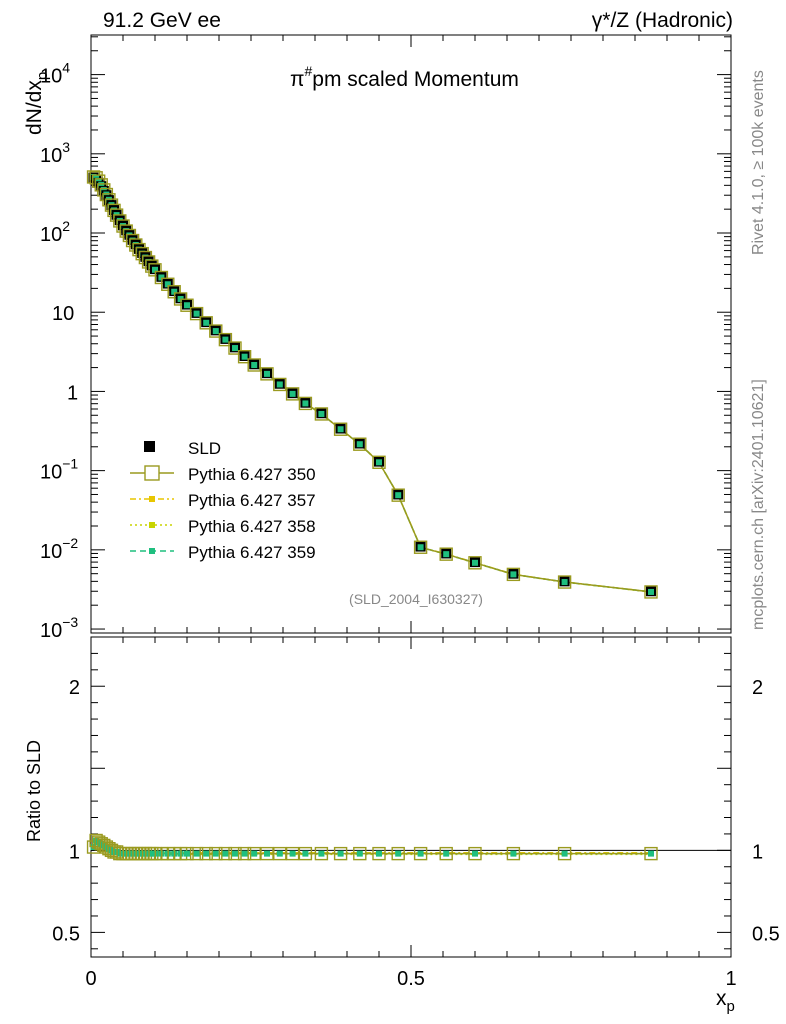  I want to click on y-tick-label-ratio: 1, so click(74, 852).